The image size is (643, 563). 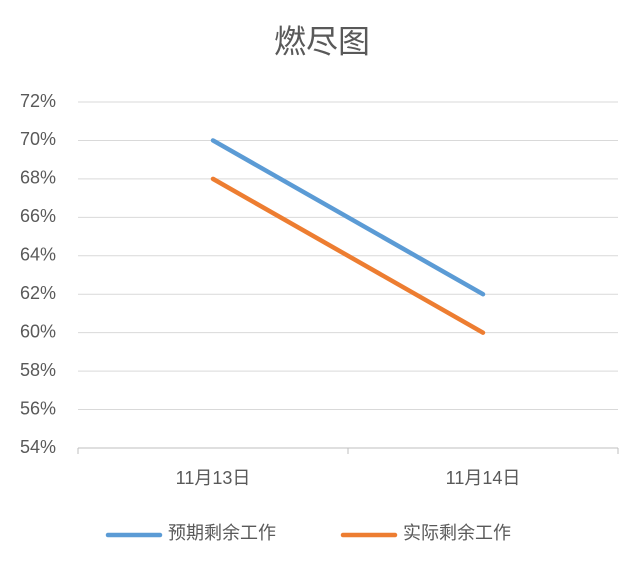 What do you see at coordinates (483, 478) in the screenshot?
I see `x-tick-label: 11月14日` at bounding box center [483, 478].